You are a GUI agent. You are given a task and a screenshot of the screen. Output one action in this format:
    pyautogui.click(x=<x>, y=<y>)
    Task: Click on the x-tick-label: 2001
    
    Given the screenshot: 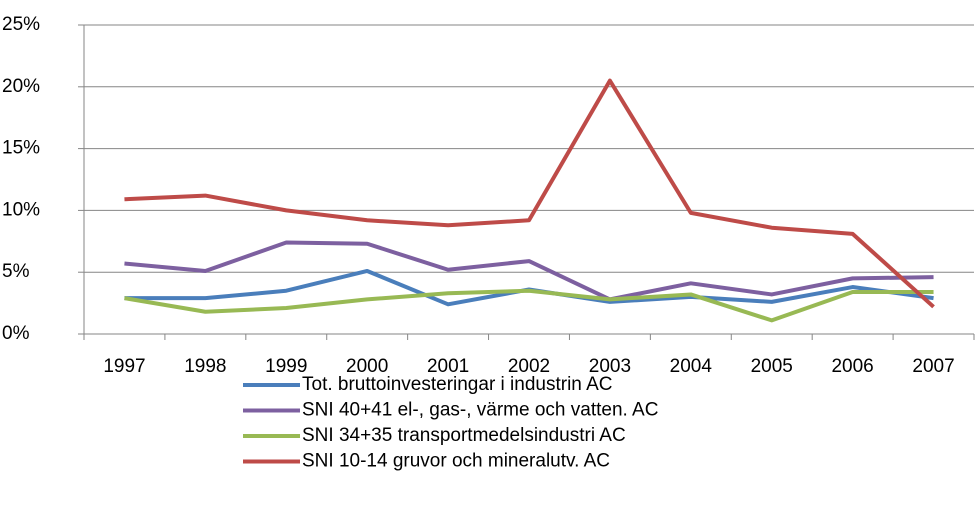 What is the action you would take?
    pyautogui.click(x=448, y=366)
    